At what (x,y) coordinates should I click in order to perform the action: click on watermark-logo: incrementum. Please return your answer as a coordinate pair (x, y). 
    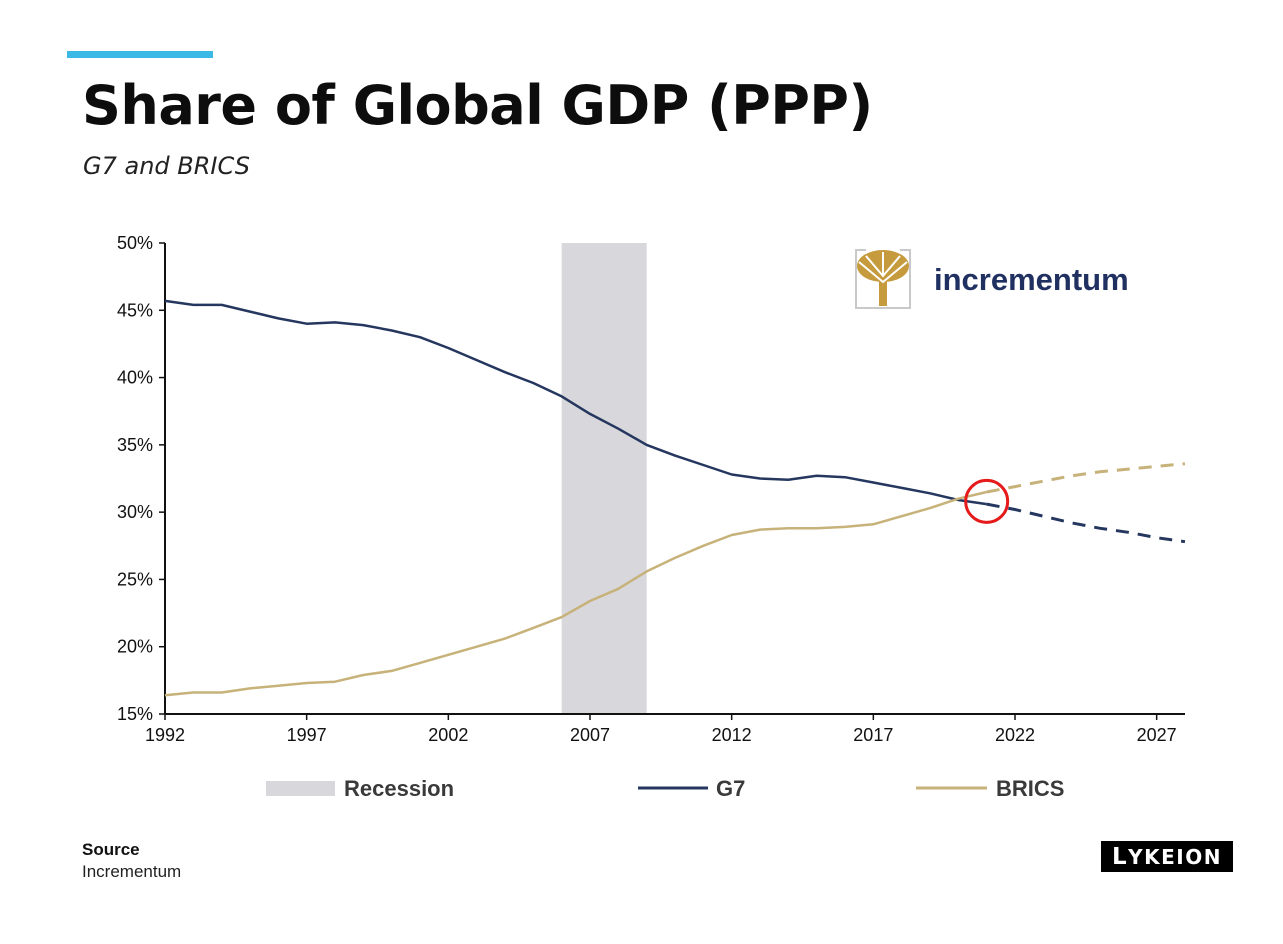
    Looking at the image, I should click on (992, 276).